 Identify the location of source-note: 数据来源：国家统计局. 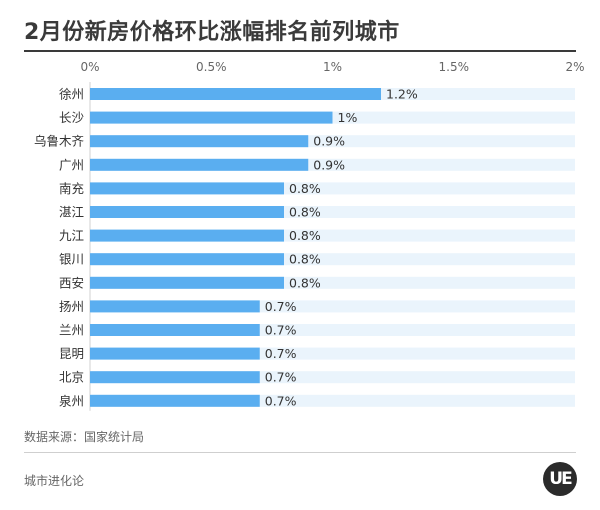
(84, 437).